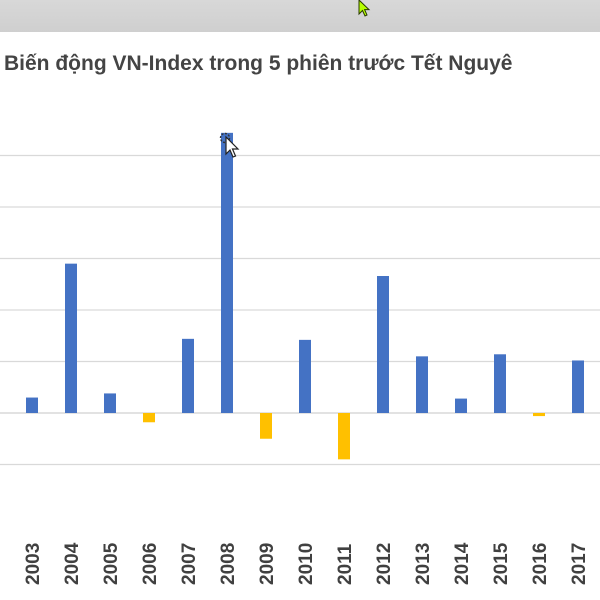 The height and width of the screenshot is (600, 600). Describe the element at coordinates (227, 272) in the screenshot. I see `bar-2008` at that location.